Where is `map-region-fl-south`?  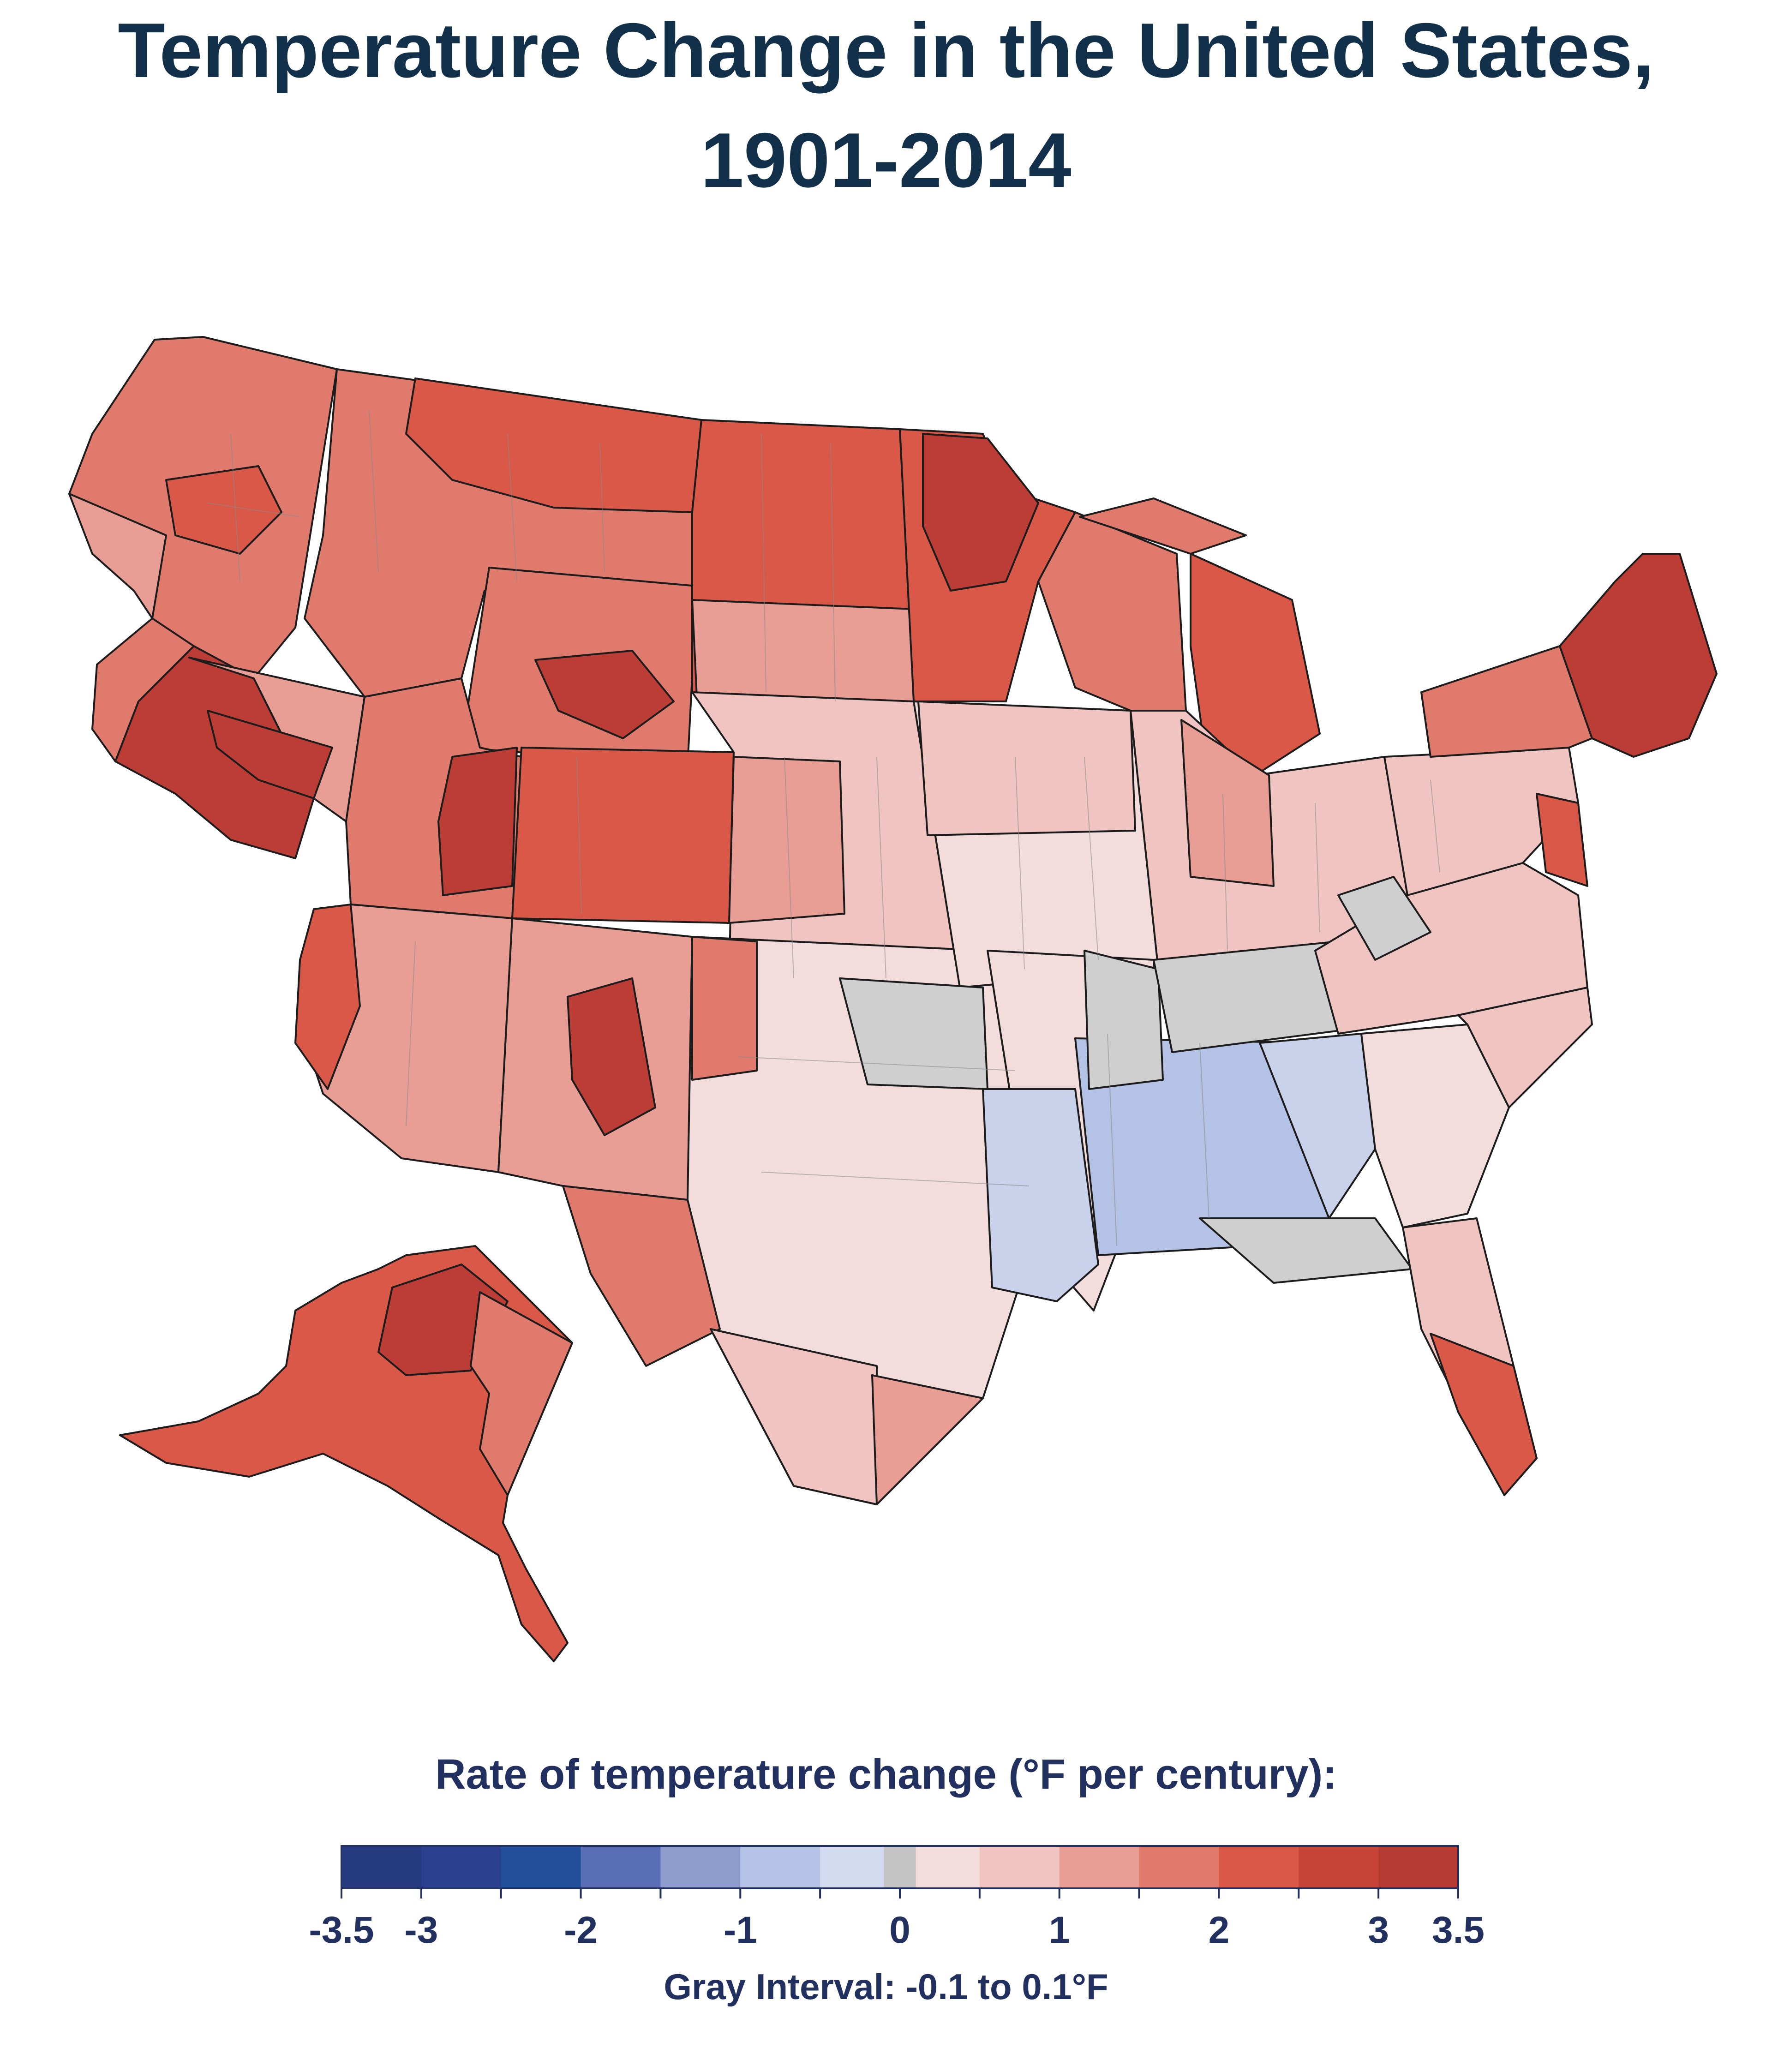
map-region-fl-south is located at coordinates (1484, 1414).